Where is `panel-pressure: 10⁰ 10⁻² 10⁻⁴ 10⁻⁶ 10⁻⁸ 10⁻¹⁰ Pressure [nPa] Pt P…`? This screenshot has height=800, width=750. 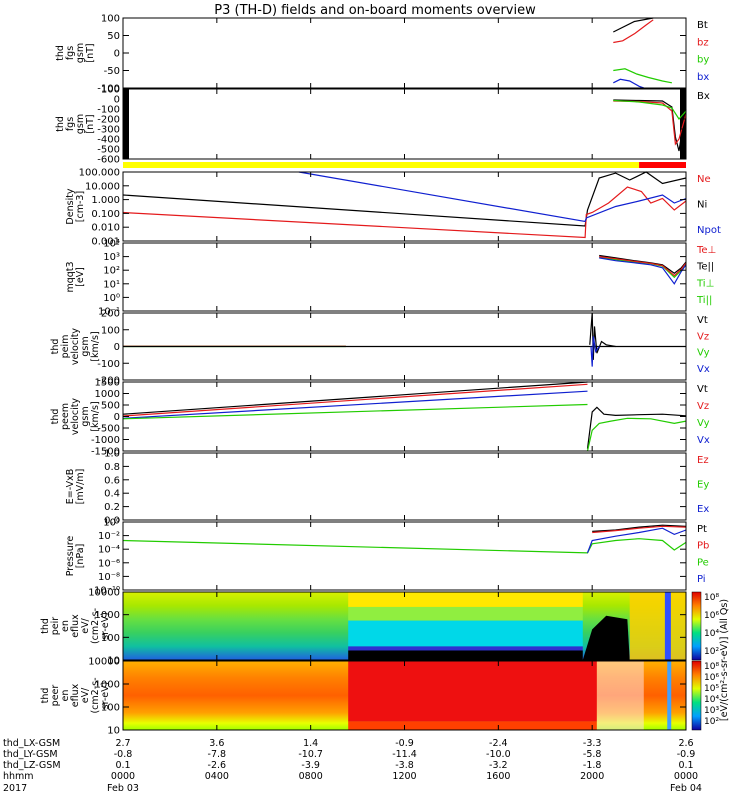 panel-pressure: 10⁰ 10⁻² 10⁻⁴ 10⁻⁶ 10⁻⁸ 10⁻¹⁰ Pressure [nPa] Pt P… is located at coordinates (387, 557).